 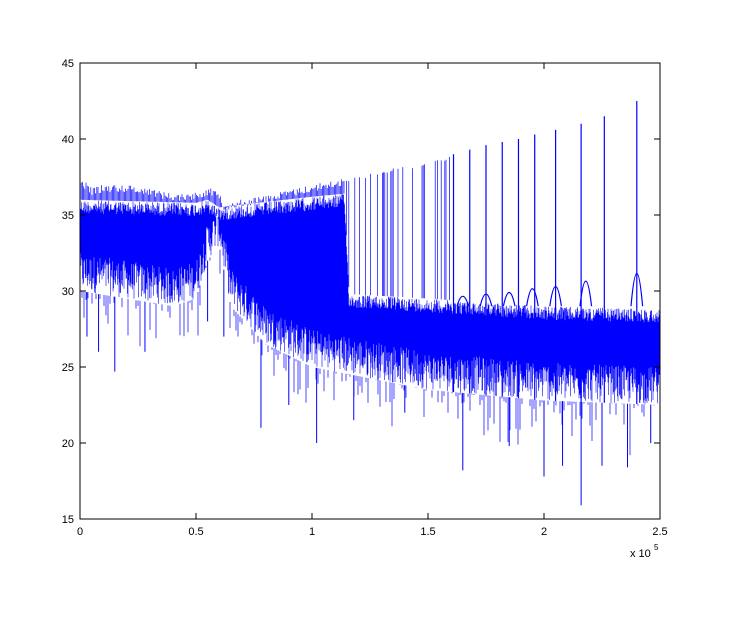 I want to click on y-tick-label: 35, so click(x=68, y=216).